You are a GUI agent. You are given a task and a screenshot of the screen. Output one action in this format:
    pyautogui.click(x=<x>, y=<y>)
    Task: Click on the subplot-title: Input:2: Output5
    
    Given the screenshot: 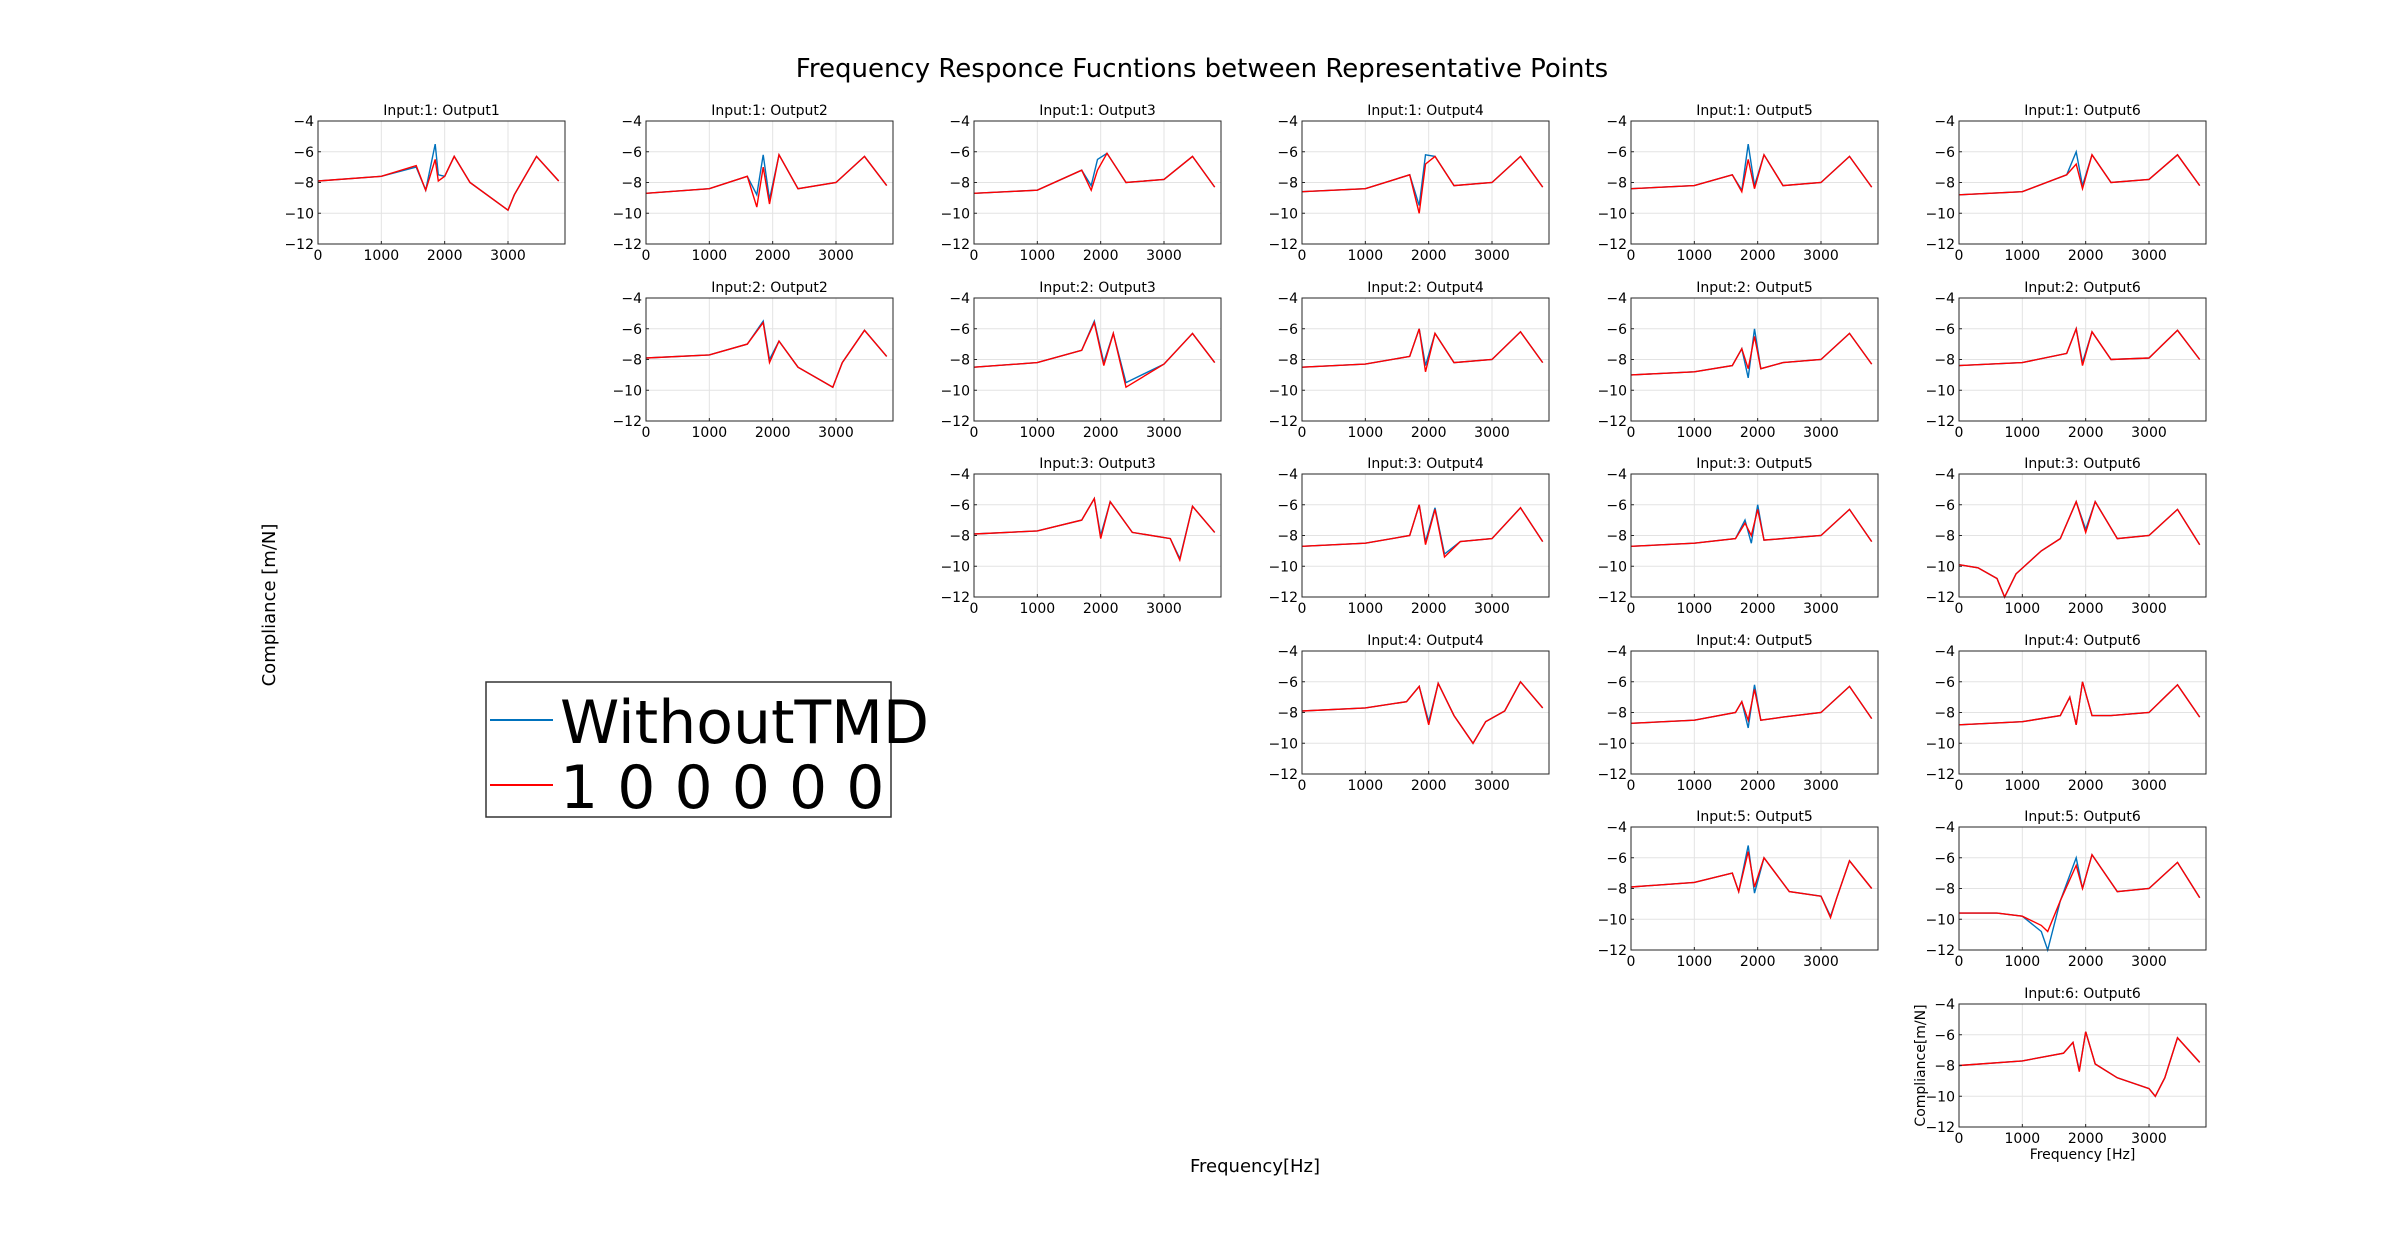 What is the action you would take?
    pyautogui.click(x=1754, y=288)
    